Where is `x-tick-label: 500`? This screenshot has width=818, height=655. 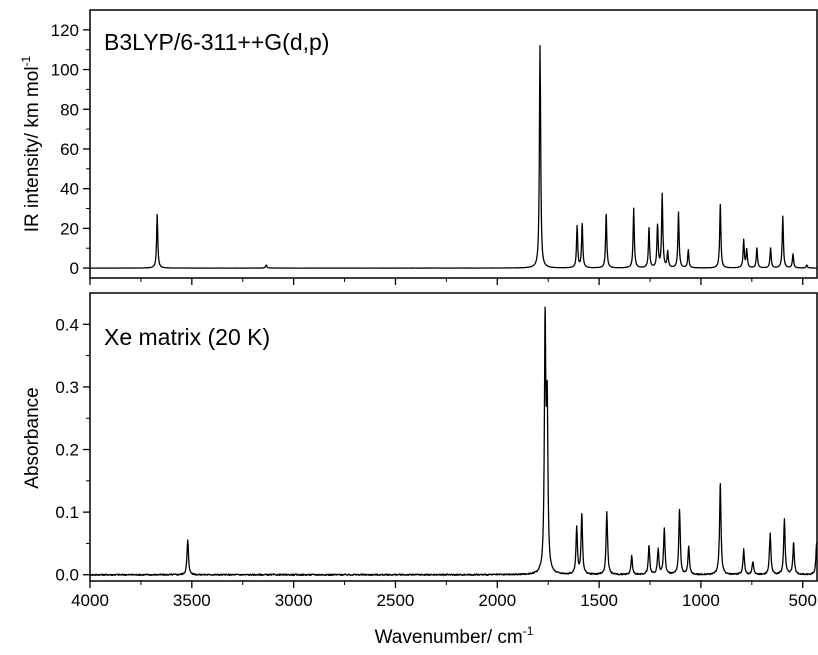
x-tick-label: 500 is located at coordinates (803, 600).